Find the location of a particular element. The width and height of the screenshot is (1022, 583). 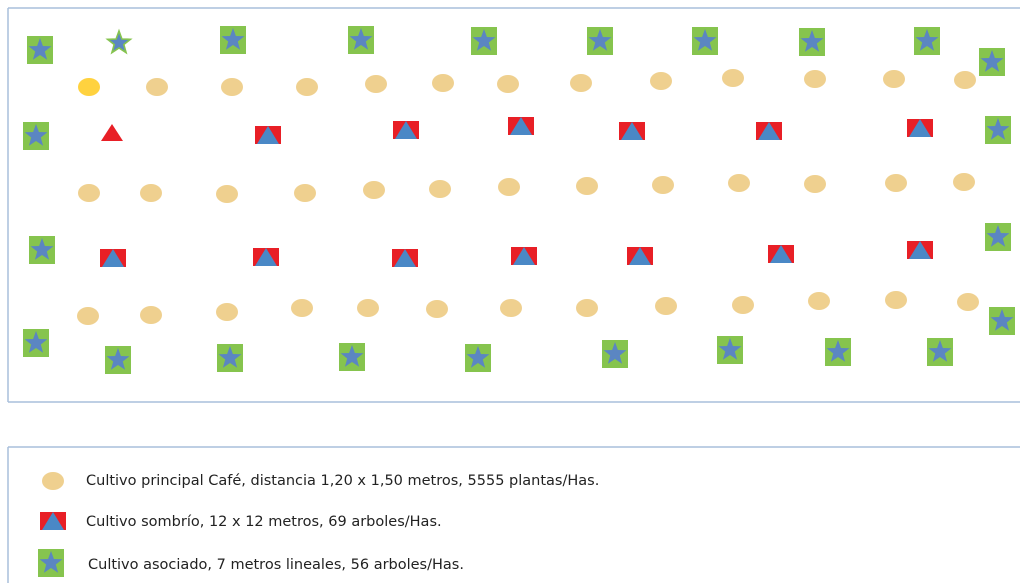

legend-shade-icon is located at coordinates (53, 521).